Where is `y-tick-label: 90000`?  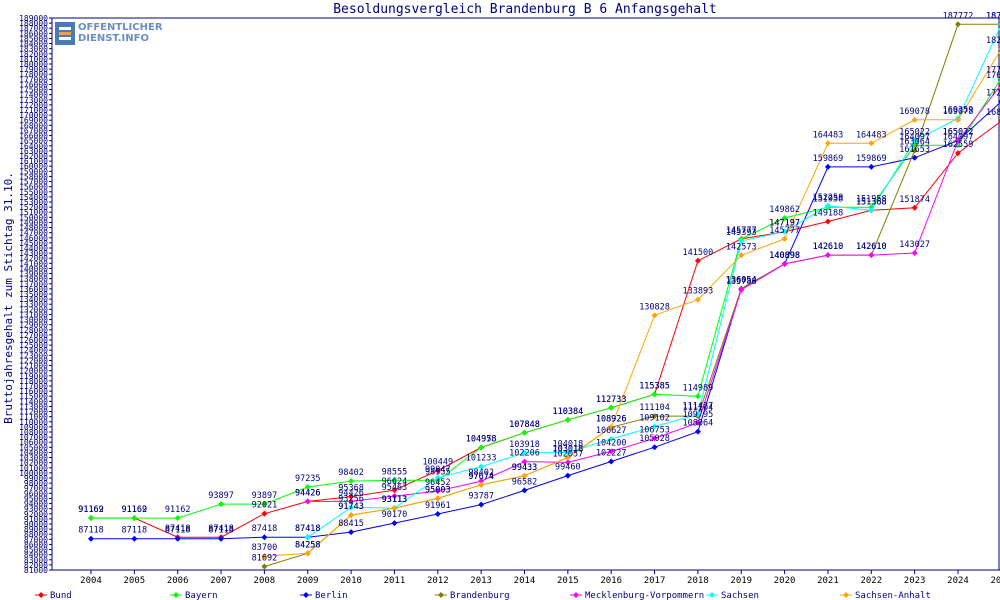
y-tick-label: 90000 is located at coordinates (36, 524).